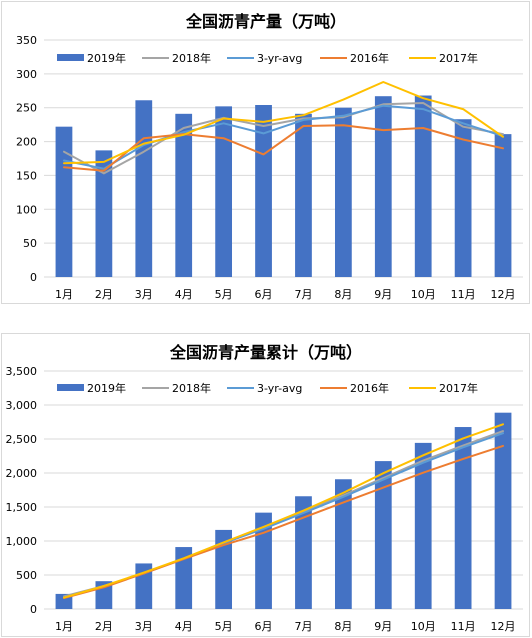 The image size is (532, 638). Describe the element at coordinates (22, 507) in the screenshot. I see `y-tick-label: 1,500` at that location.